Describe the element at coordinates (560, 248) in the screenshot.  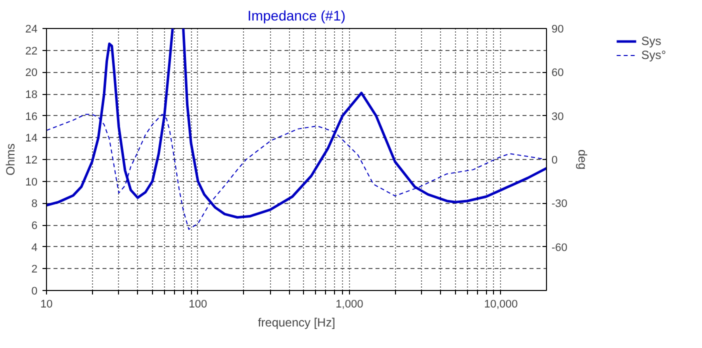
I see `y2-tick-label: -60` at that location.